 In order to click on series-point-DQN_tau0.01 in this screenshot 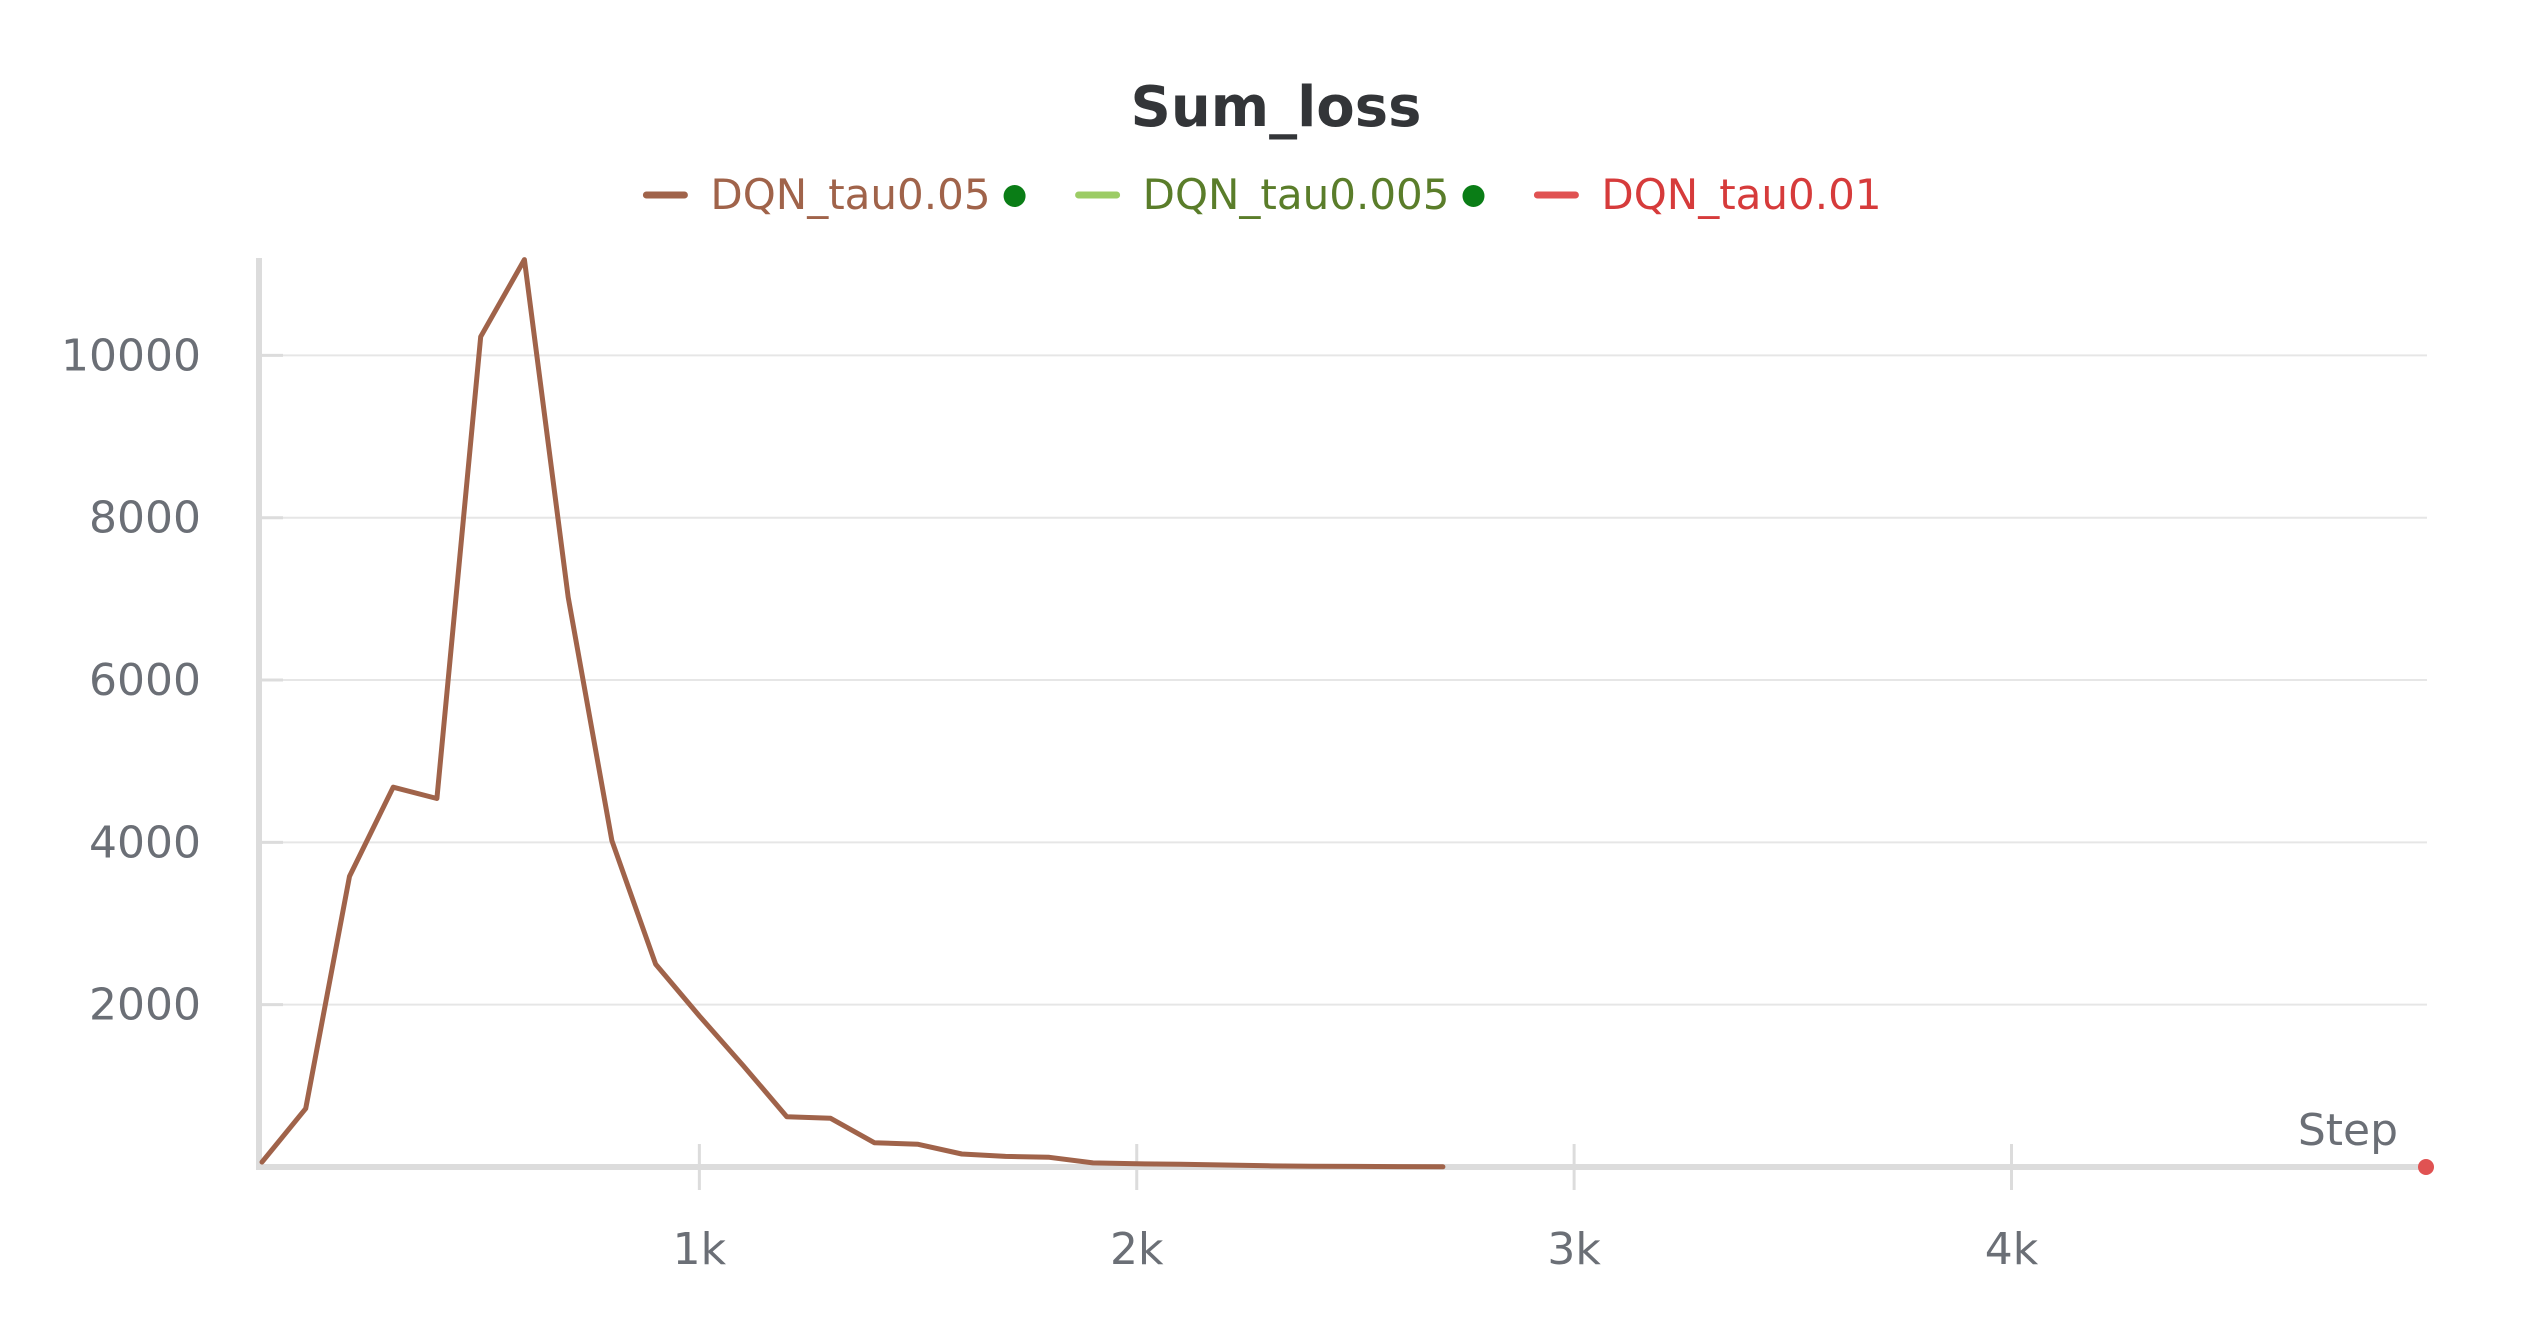, I will do `click(2426, 1167)`.